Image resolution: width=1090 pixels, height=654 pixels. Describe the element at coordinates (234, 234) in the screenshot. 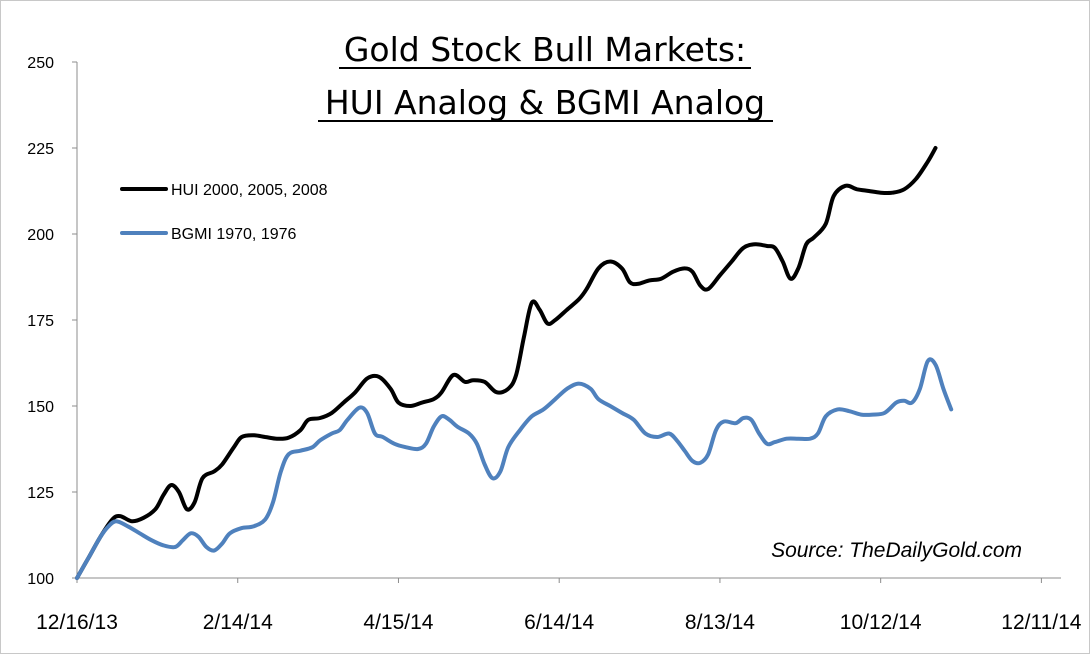

I see `legend-label: BGMI 1970, 1976` at that location.